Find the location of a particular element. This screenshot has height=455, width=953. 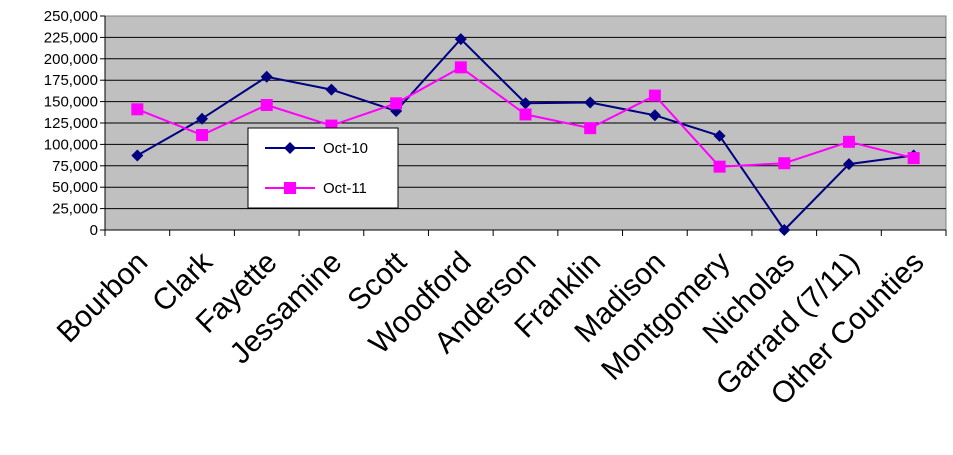

legend: Oct-10 Oct-11 is located at coordinates (323, 168).